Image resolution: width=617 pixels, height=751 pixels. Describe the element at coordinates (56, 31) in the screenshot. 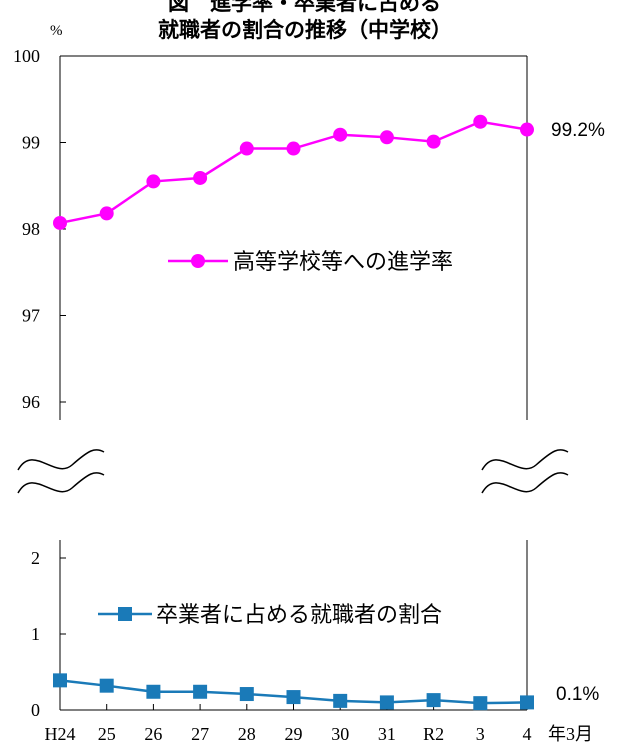

I see `y-axis-unit: %` at that location.